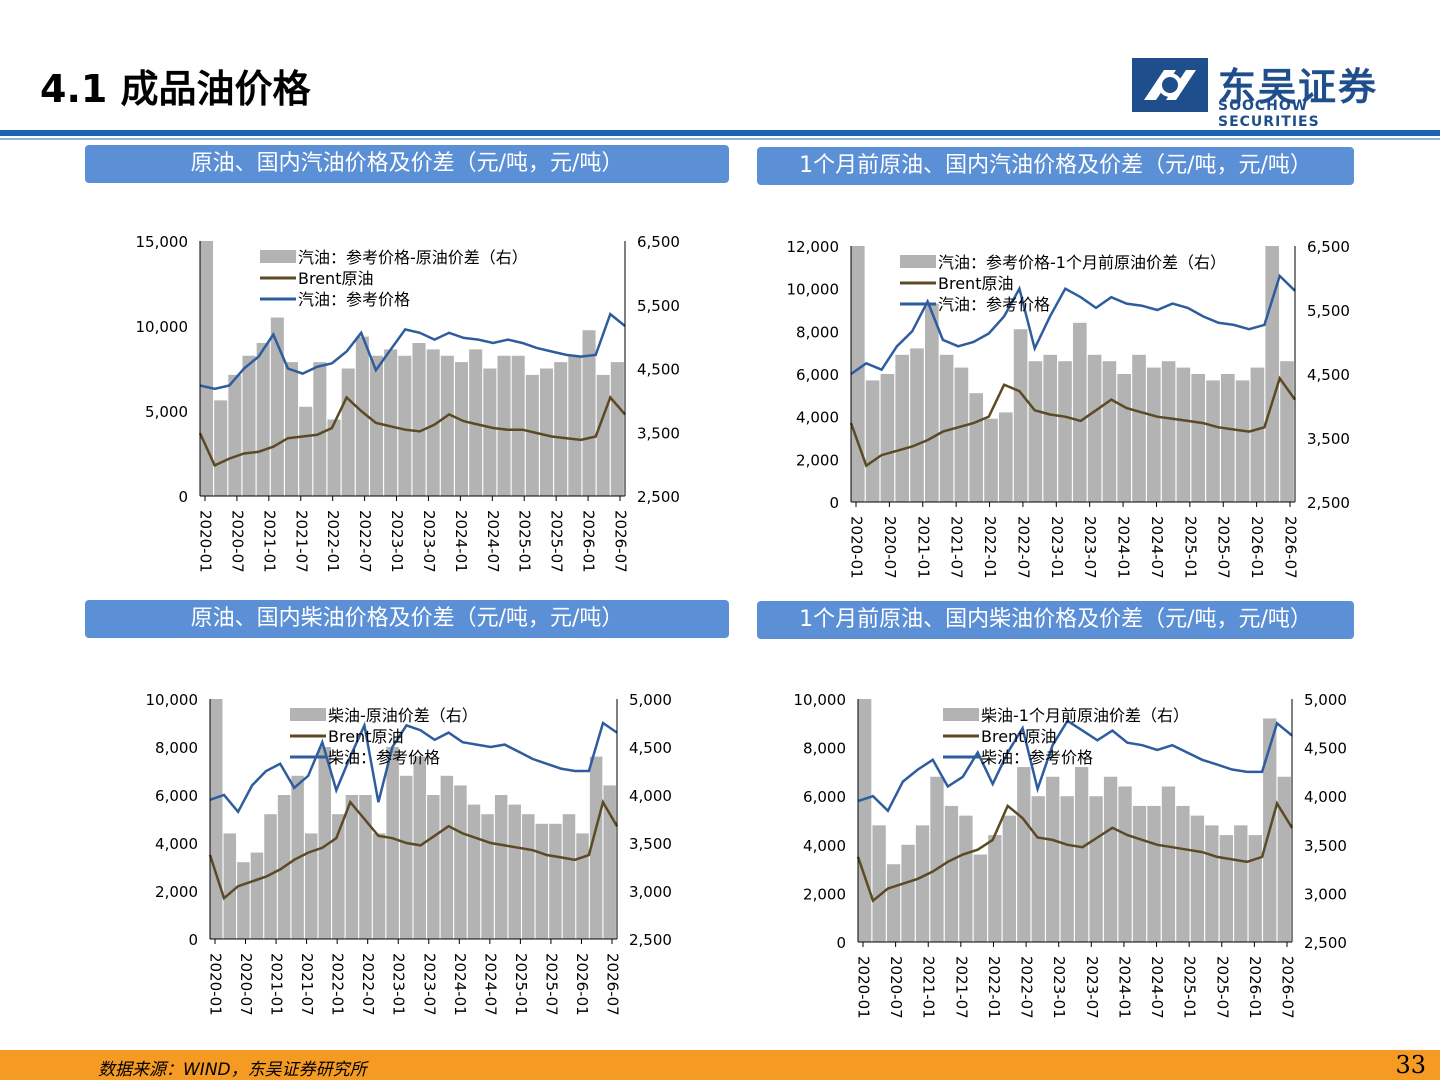 The width and height of the screenshot is (1440, 1080). I want to click on x-tick-label: 2020-07, so click(246, 984).